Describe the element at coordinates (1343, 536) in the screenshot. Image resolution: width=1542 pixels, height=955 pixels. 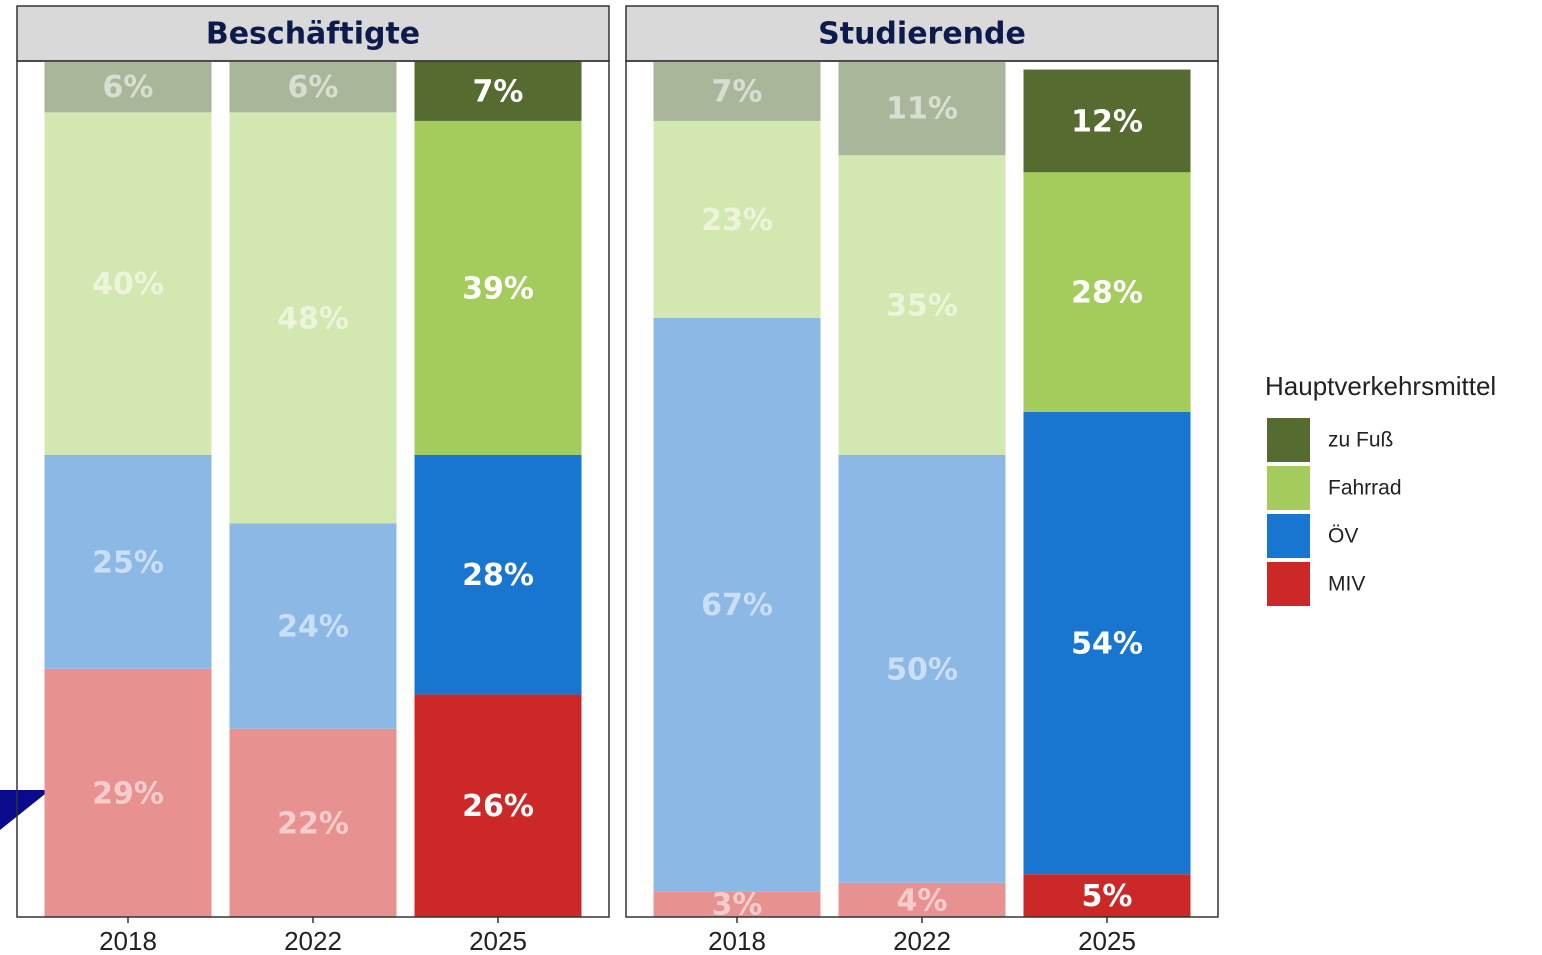
I see `legend-label: ÖV` at that location.